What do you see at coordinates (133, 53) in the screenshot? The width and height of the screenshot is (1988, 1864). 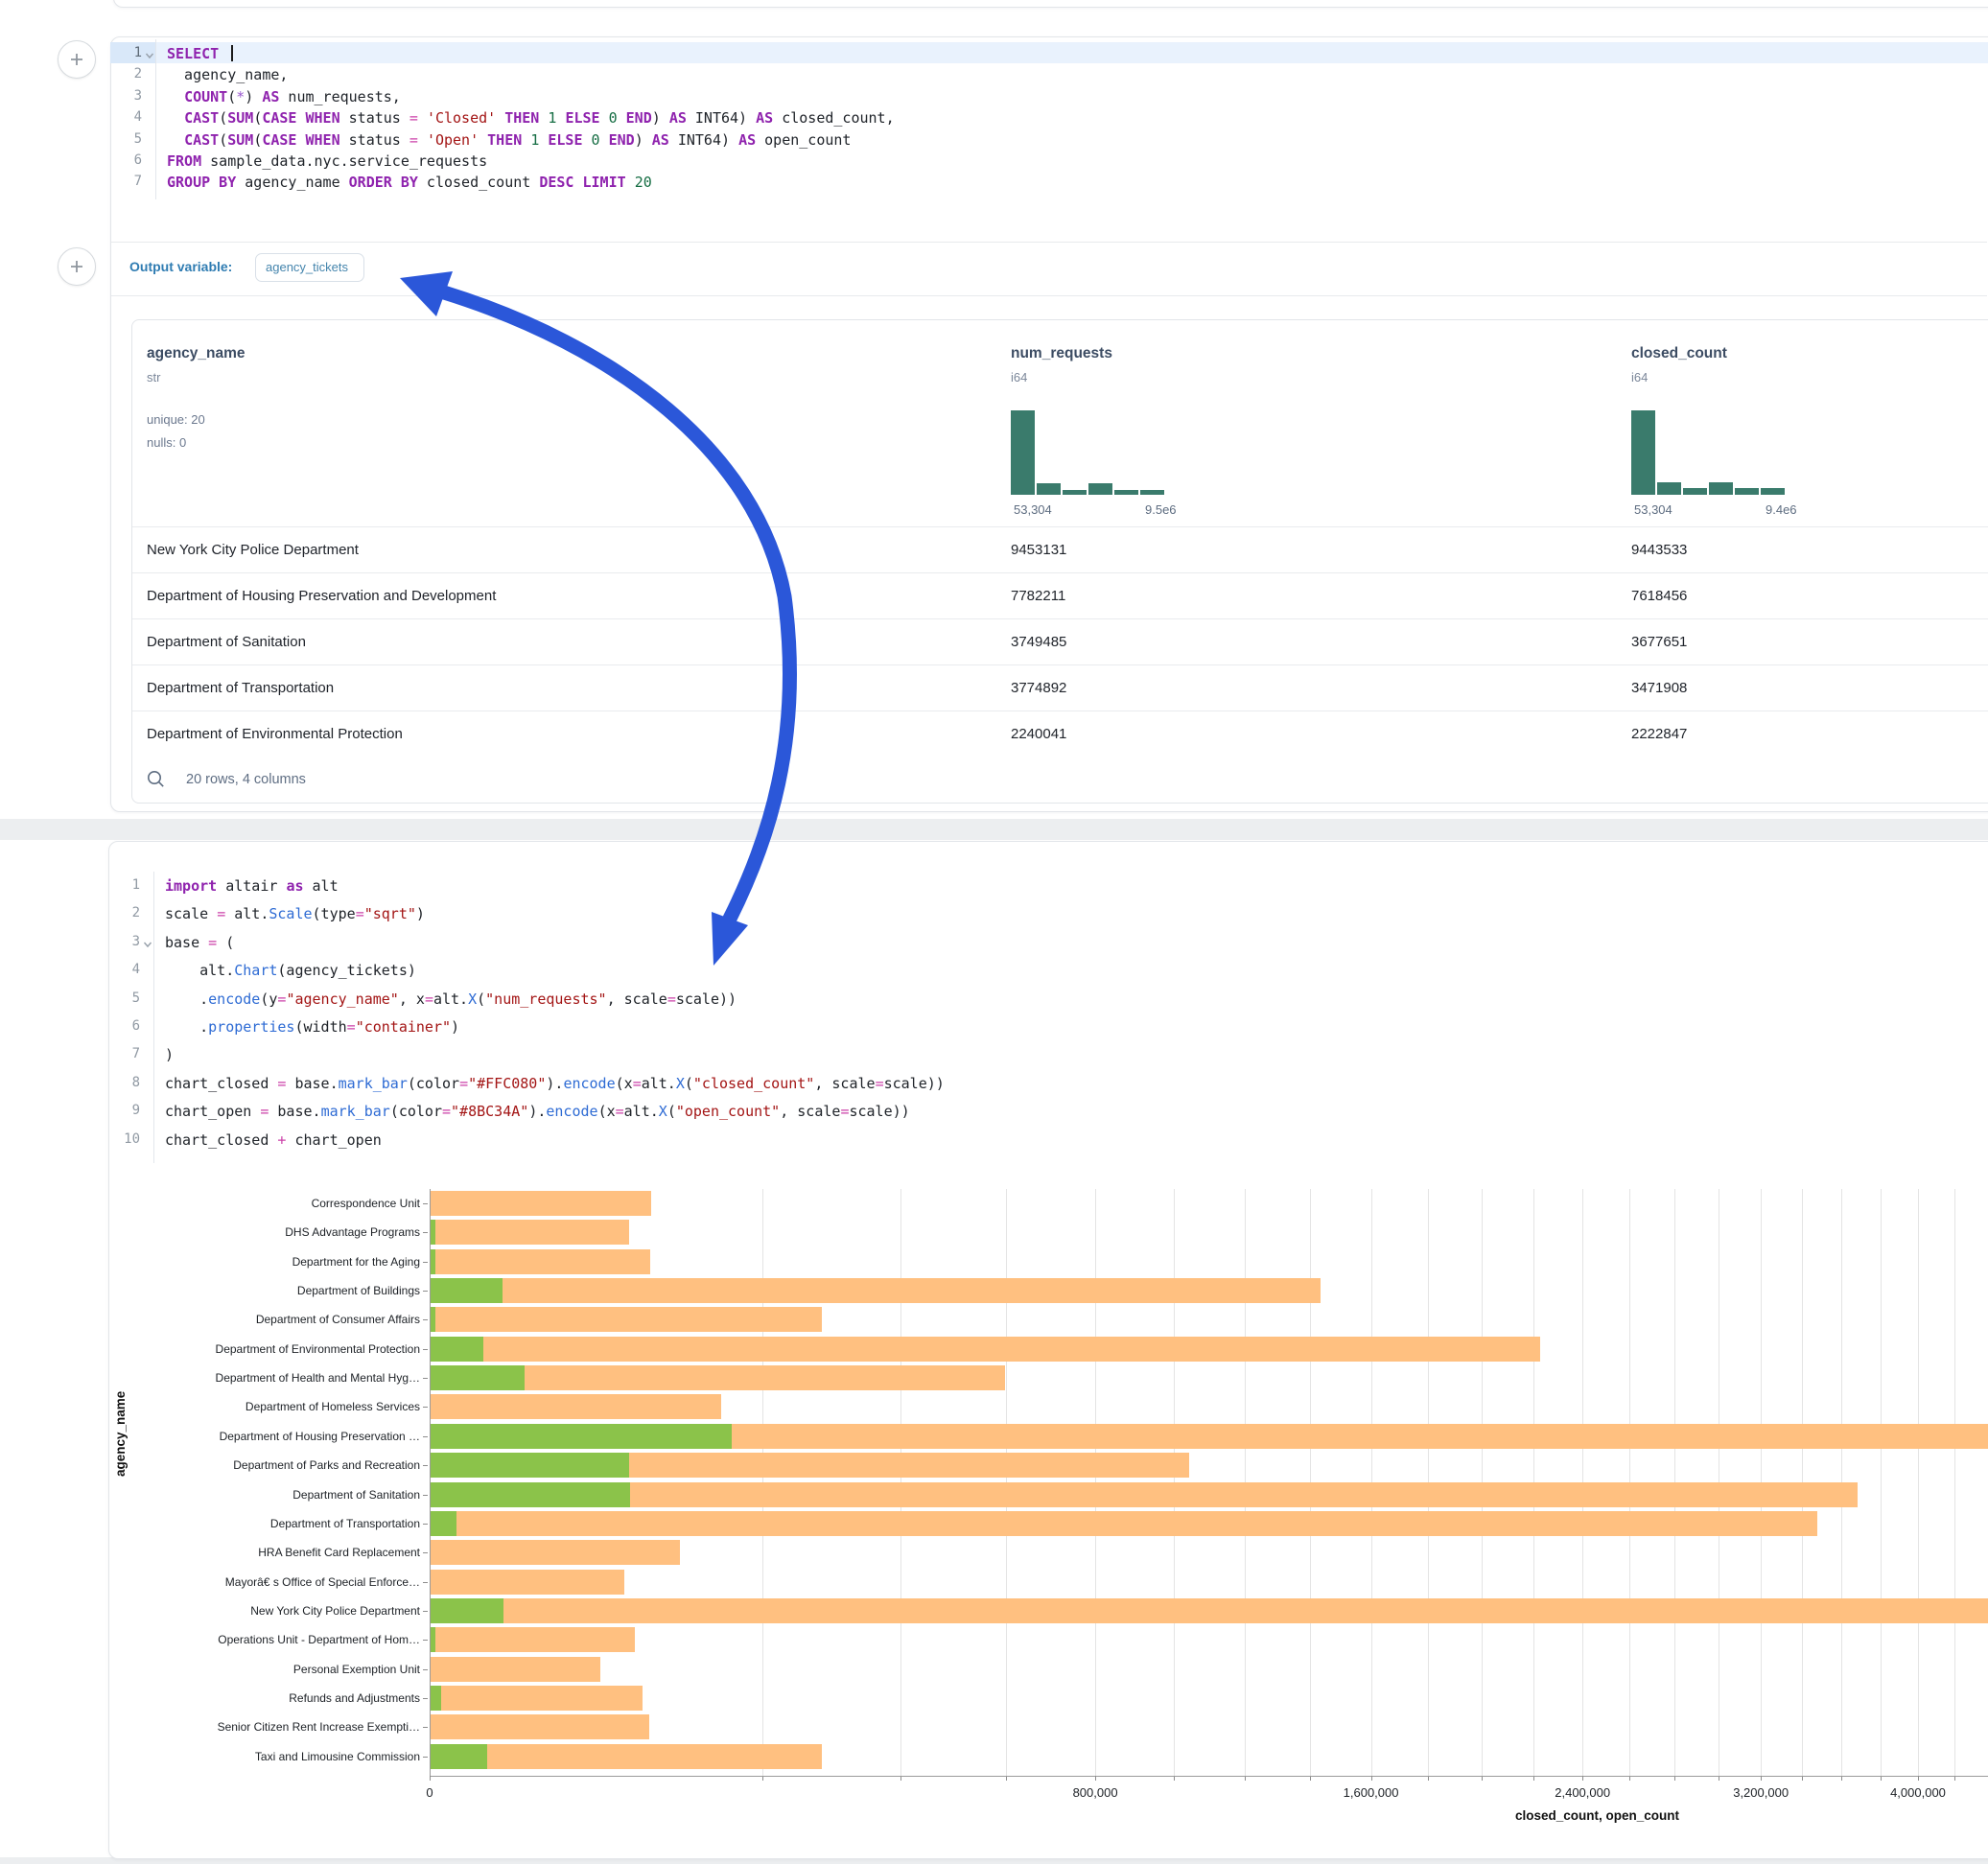 I see `active-line-gutter` at bounding box center [133, 53].